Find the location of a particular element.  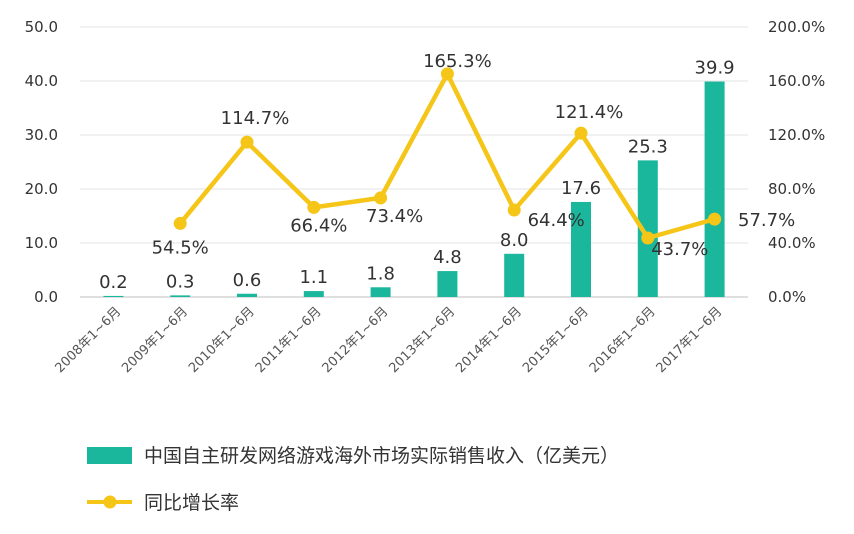

bar-value-label: 1.1 is located at coordinates (313, 277).